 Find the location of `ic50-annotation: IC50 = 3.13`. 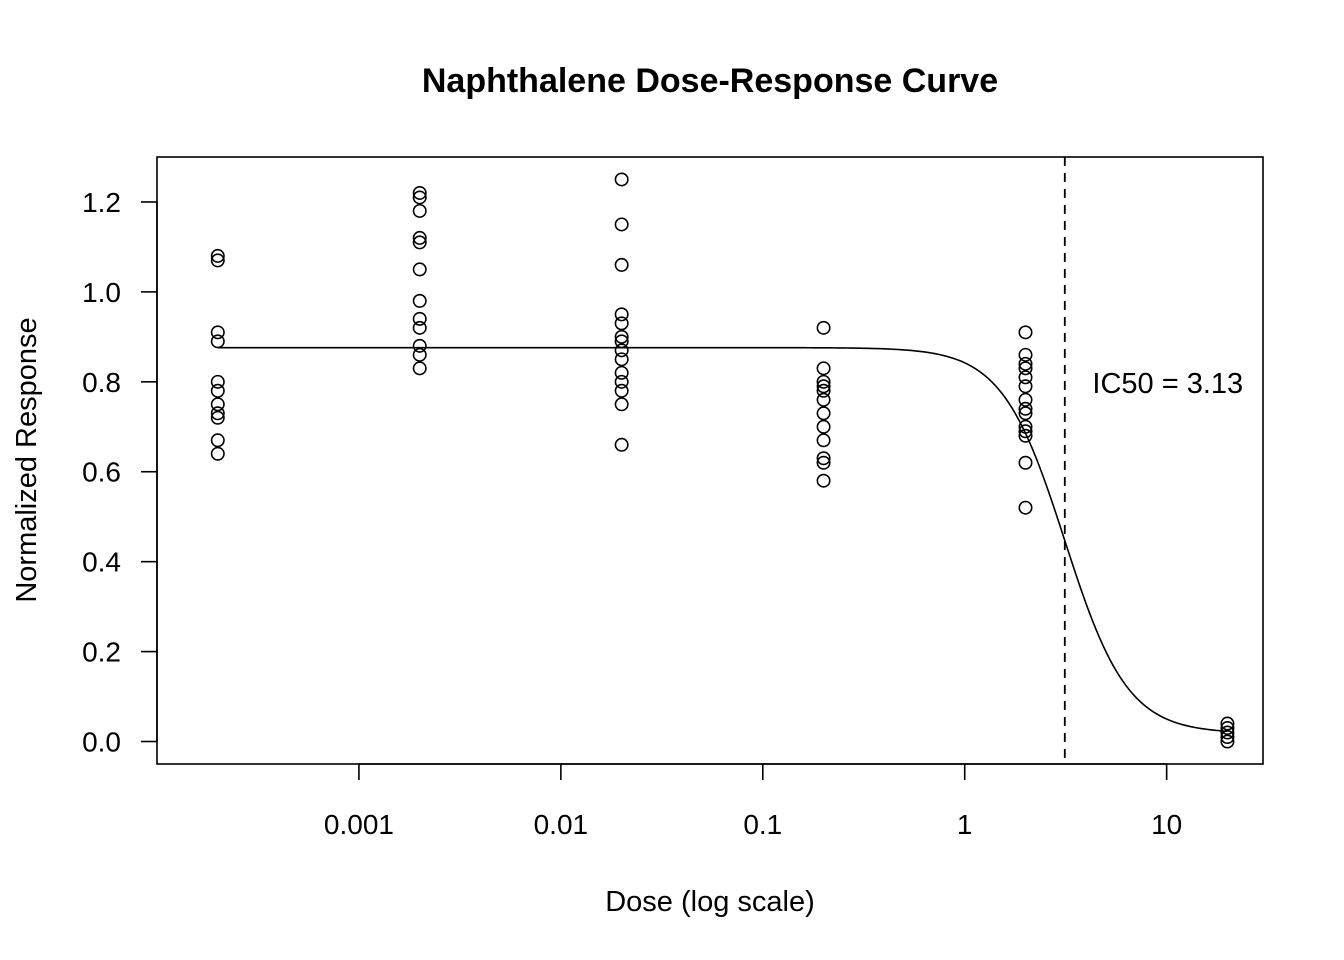

ic50-annotation: IC50 = 3.13 is located at coordinates (1167, 384).